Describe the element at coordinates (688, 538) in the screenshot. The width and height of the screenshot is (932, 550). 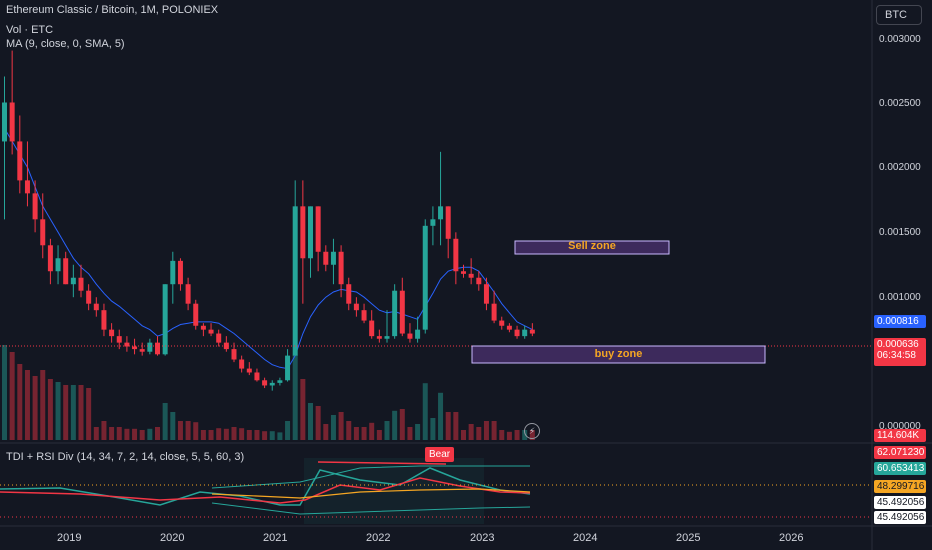
I see `time-label-2025: 2025` at that location.